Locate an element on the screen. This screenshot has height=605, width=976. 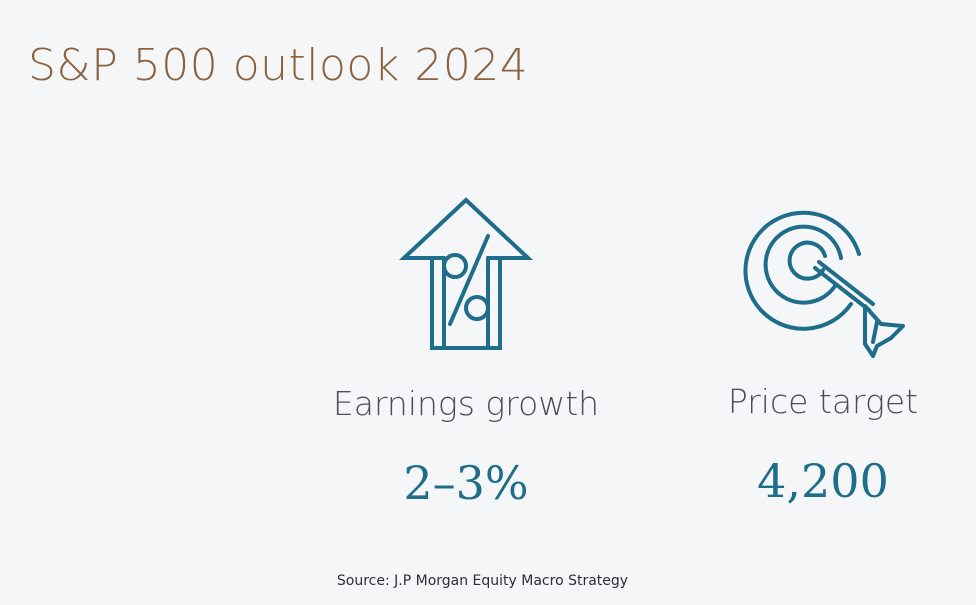
price-target-label: Price target is located at coordinates (823, 401).